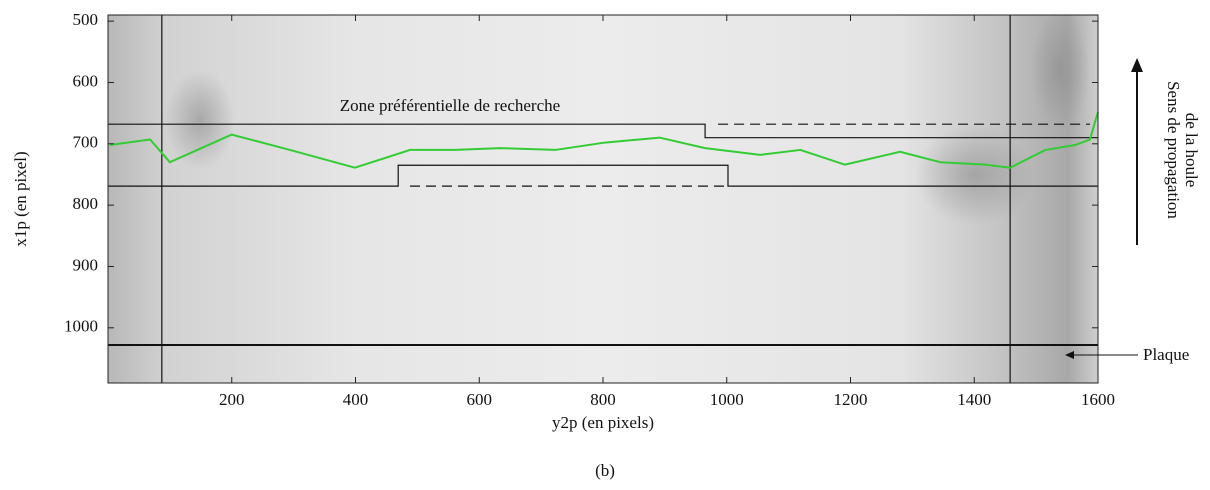 The width and height of the screenshot is (1210, 490). I want to click on x-axis-label: y2p (en pixels), so click(603, 422).